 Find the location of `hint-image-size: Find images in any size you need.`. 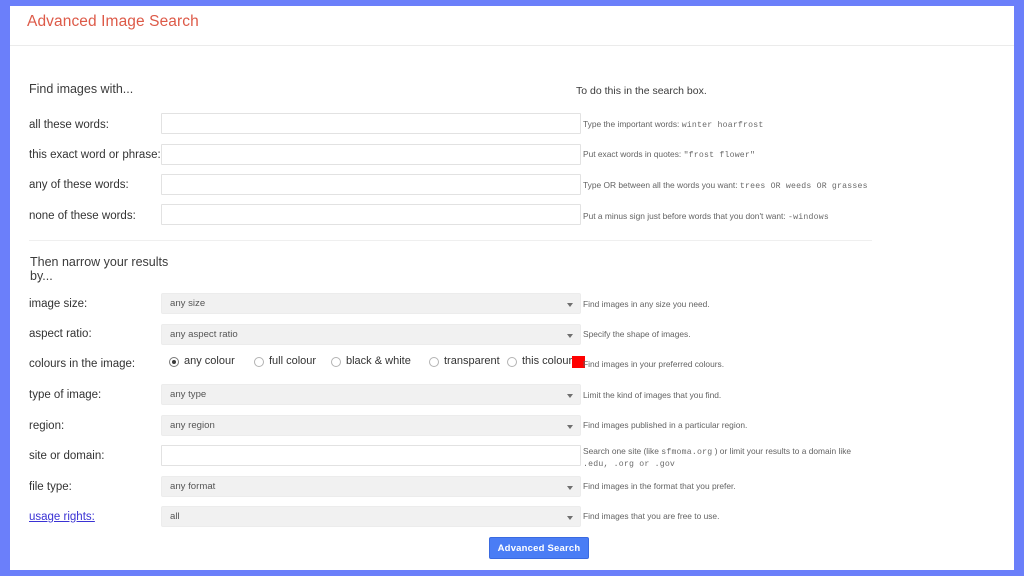

hint-image-size: Find images in any size you need. is located at coordinates (646, 304).